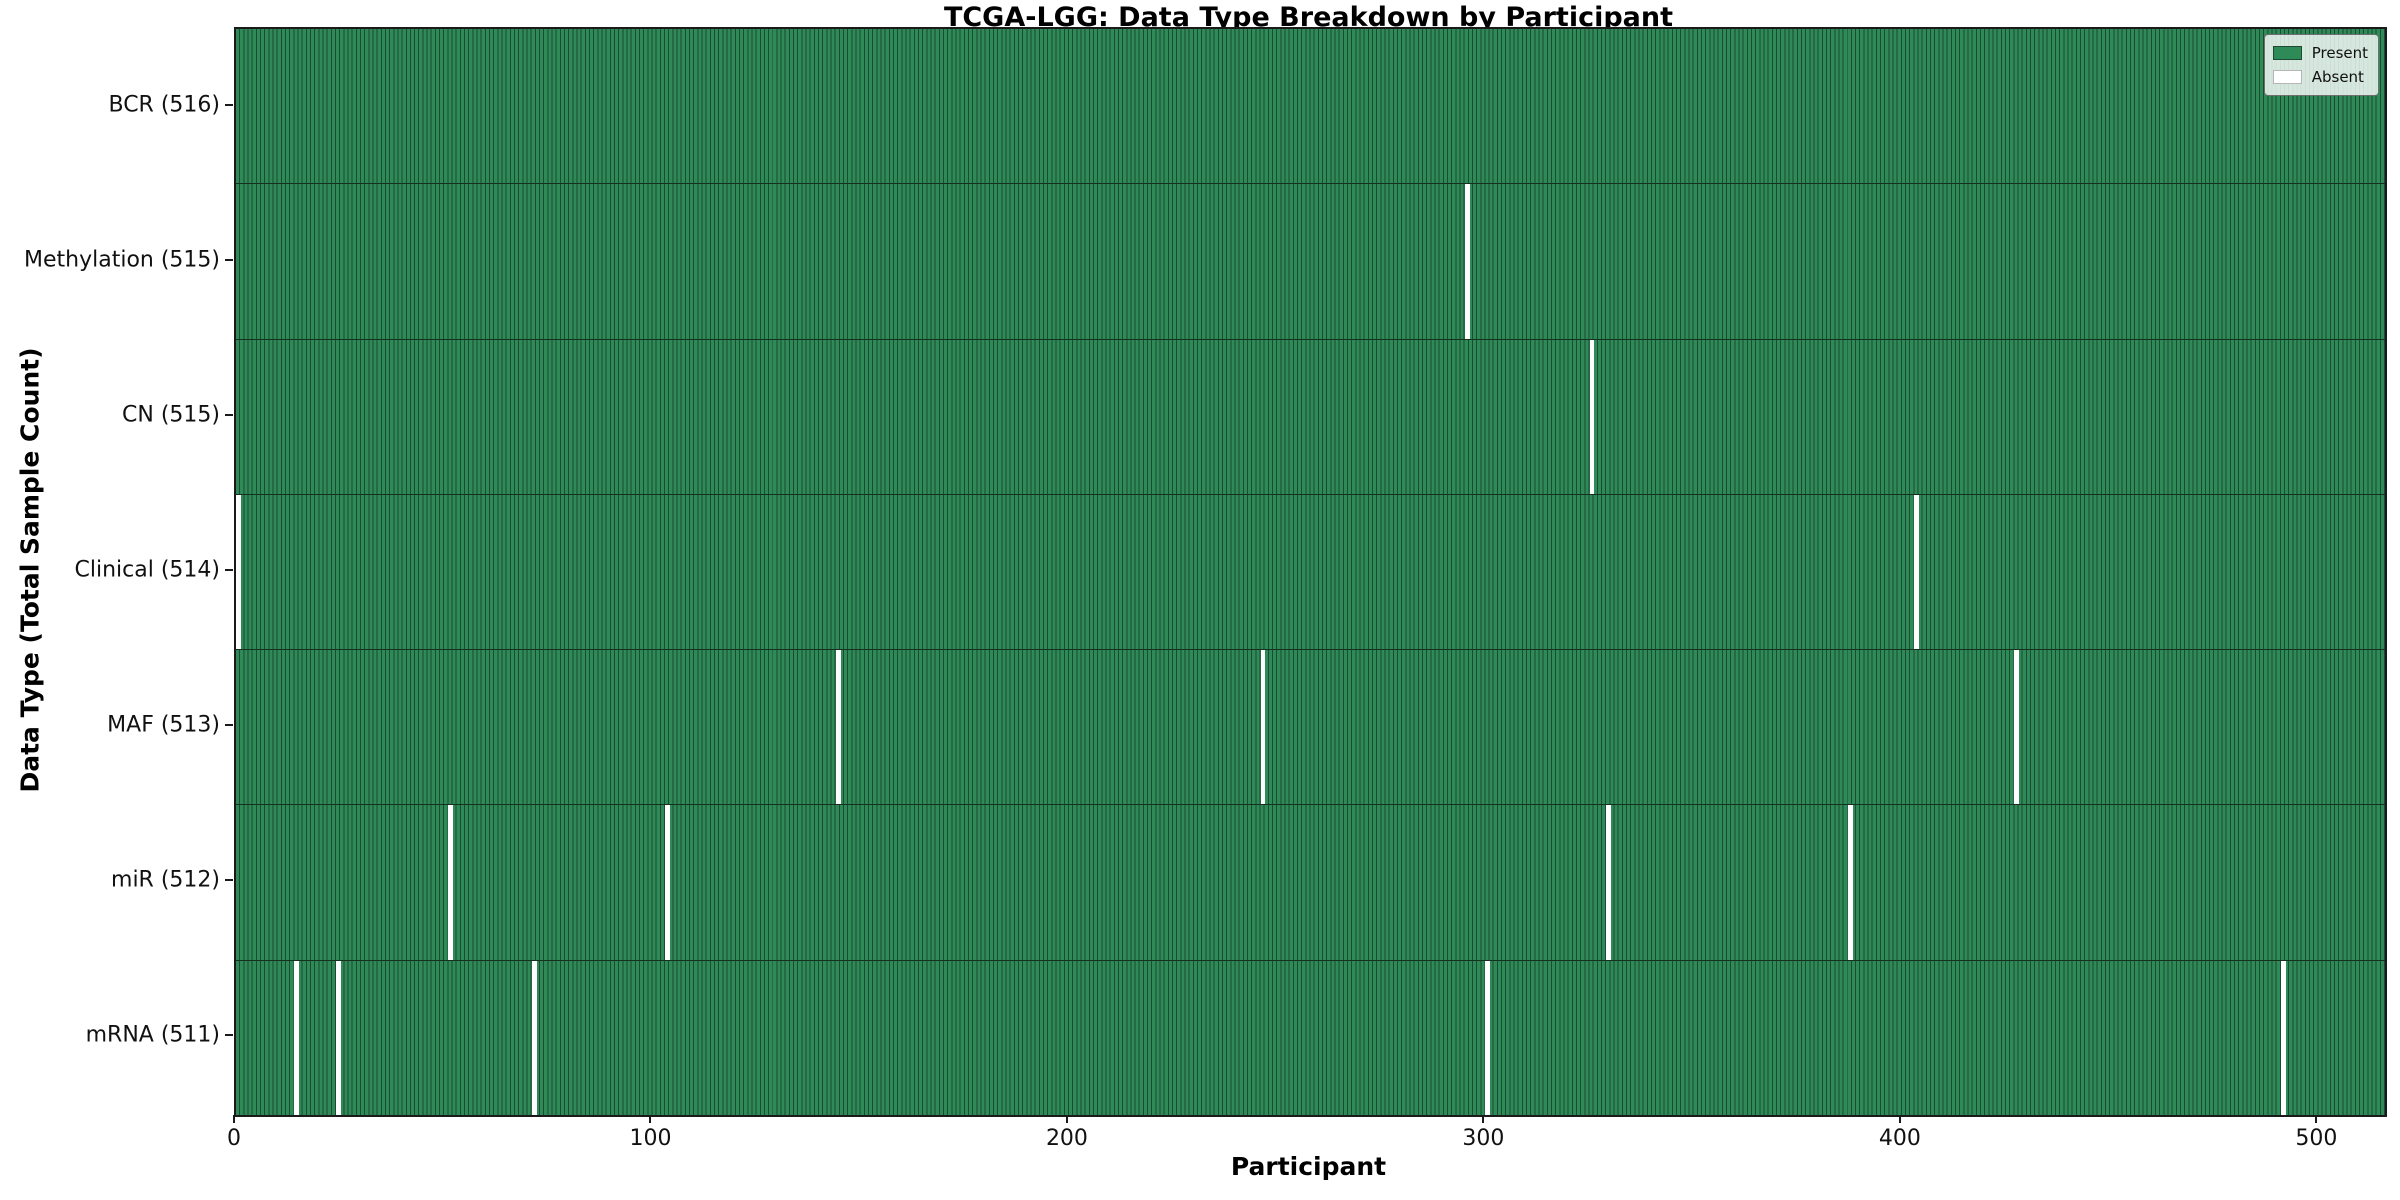  I want to click on y-tick-label-mir: miR (512), so click(165, 880).